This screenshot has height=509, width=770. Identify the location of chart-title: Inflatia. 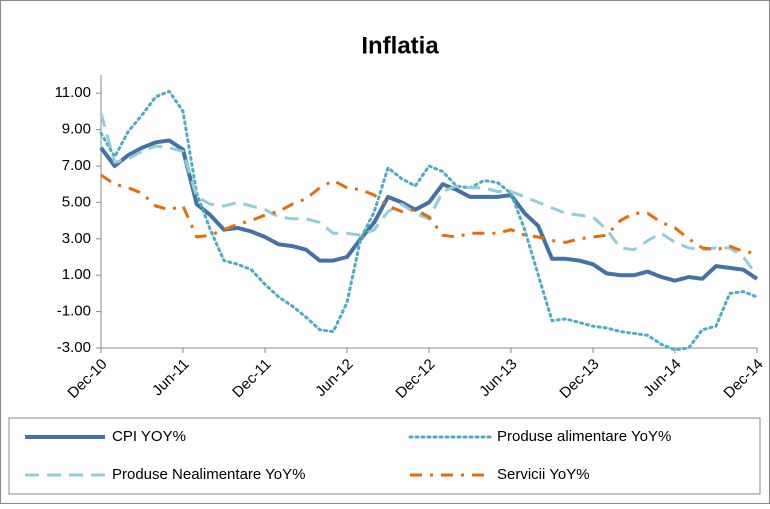
(400, 45).